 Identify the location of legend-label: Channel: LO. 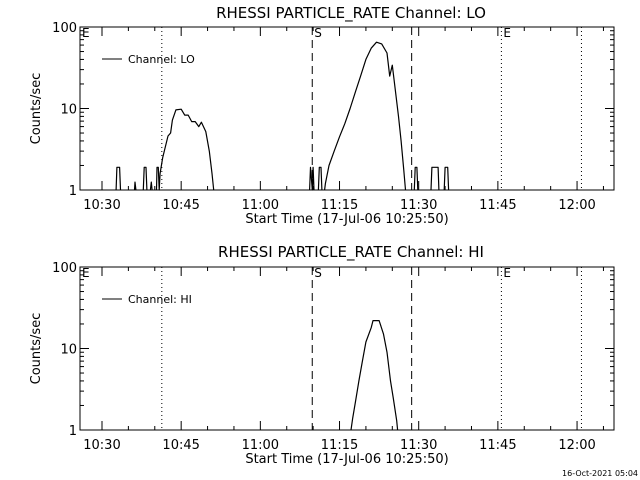
(161, 59).